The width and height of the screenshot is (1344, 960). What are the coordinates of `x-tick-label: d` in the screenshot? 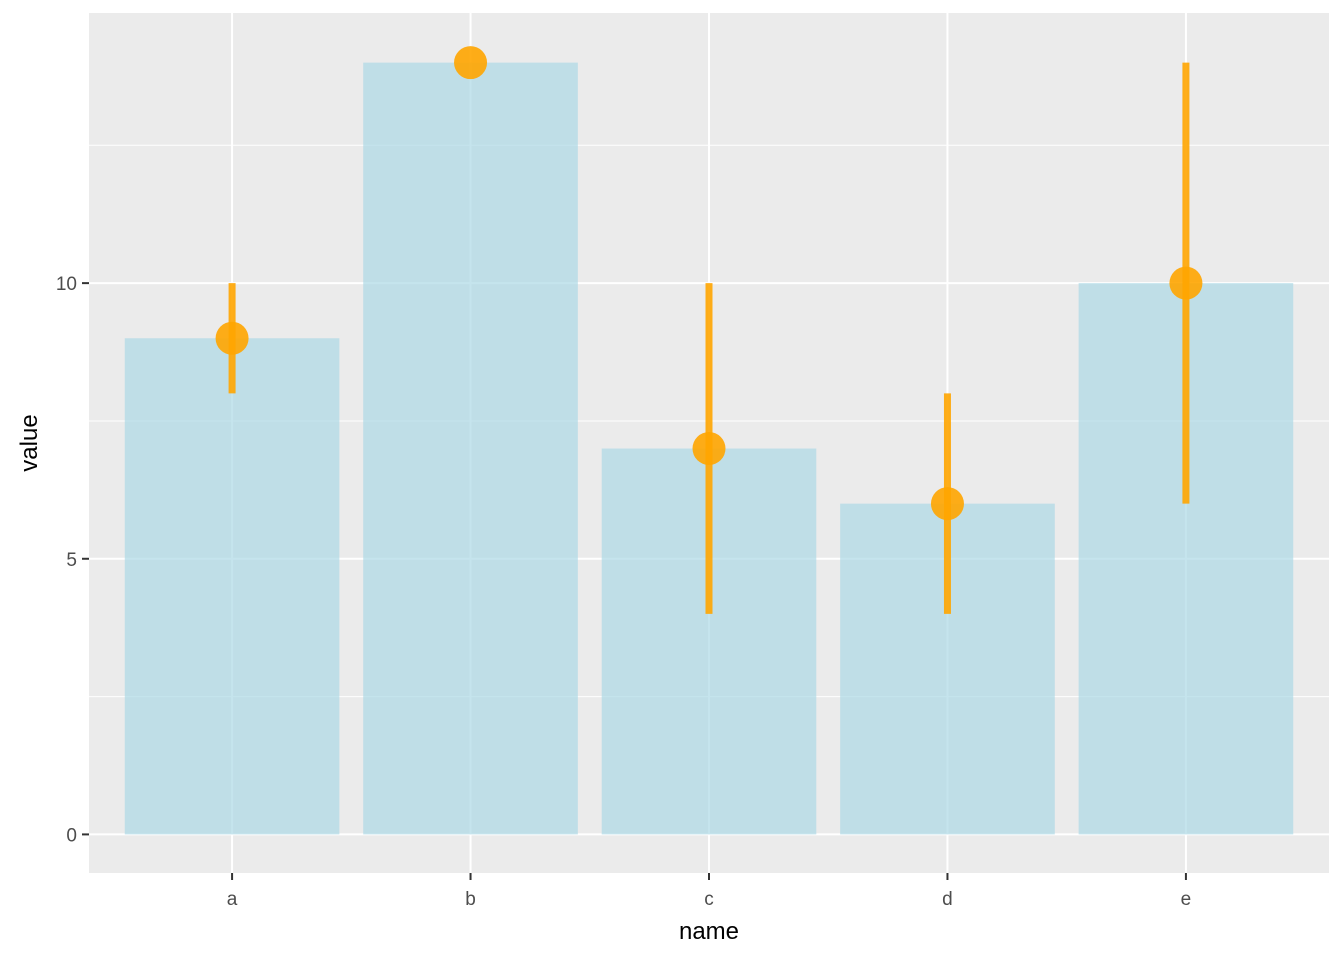 It's located at (947, 899).